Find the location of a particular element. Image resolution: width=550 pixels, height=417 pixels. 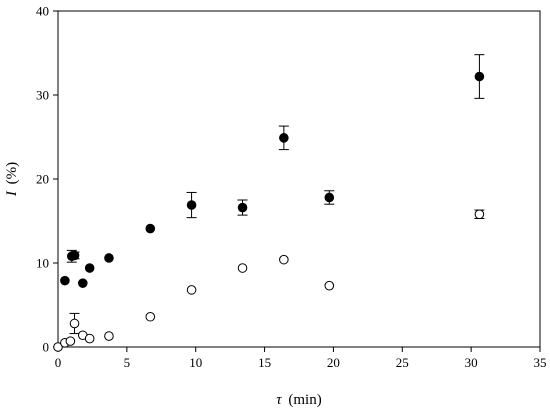

x-tick-label: 15 is located at coordinates (264, 362).